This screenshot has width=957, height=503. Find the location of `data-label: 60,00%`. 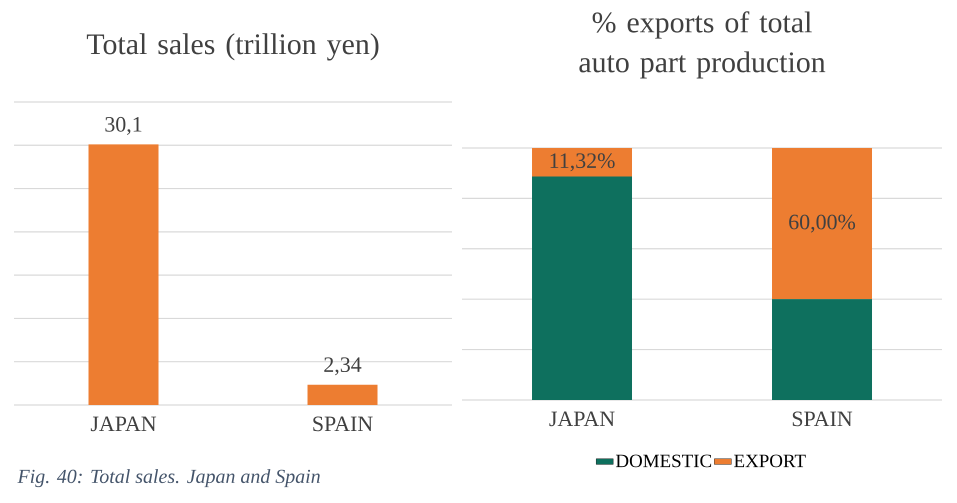

data-label: 60,00% is located at coordinates (822, 223).